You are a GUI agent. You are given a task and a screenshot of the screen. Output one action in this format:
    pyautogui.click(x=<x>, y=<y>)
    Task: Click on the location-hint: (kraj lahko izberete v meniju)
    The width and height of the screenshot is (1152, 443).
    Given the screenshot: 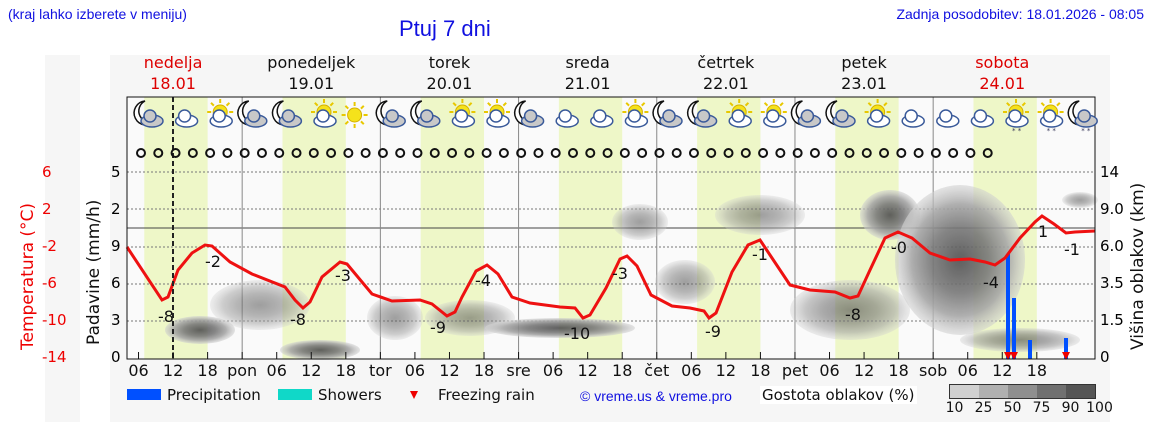 What is the action you would take?
    pyautogui.click(x=97, y=14)
    